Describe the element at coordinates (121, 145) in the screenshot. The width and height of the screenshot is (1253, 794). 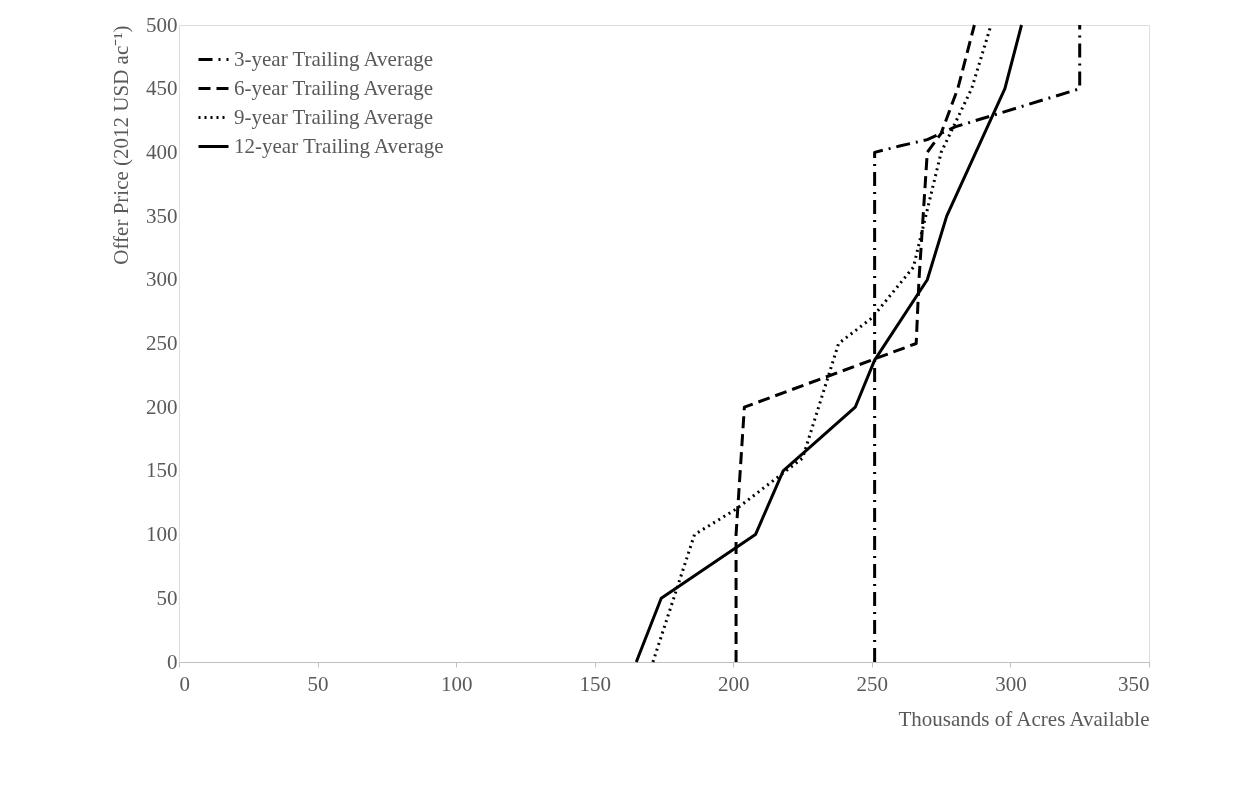
I see `y-axis-title: Offer Price (2012 USD ac⁻¹)` at that location.